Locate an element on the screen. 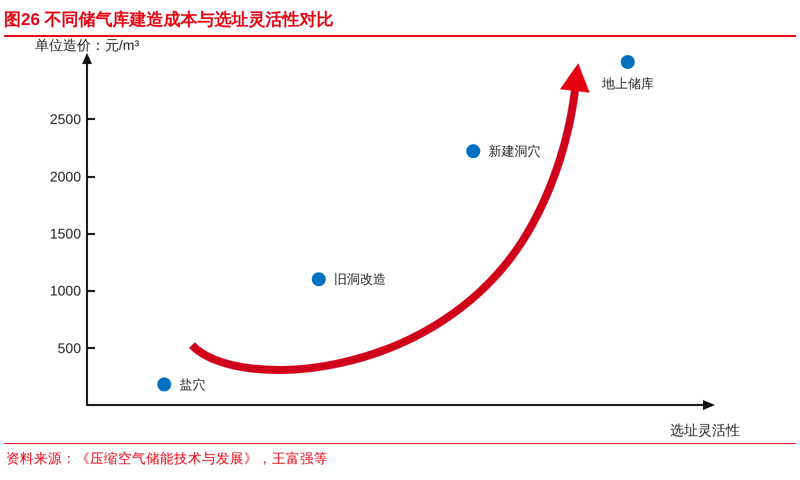 The width and height of the screenshot is (800, 480). y-tick-label: 500 is located at coordinates (70, 348).